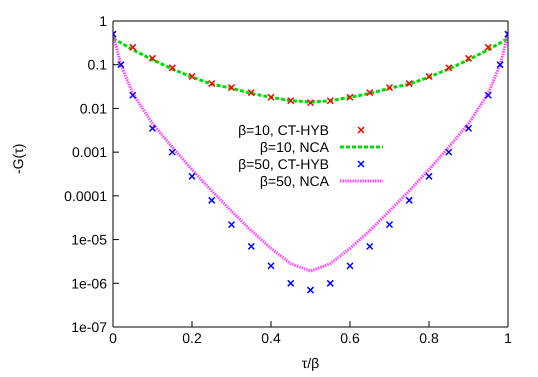 This screenshot has width=538, height=377. I want to click on x-tick-label: 0.8, so click(429, 338).